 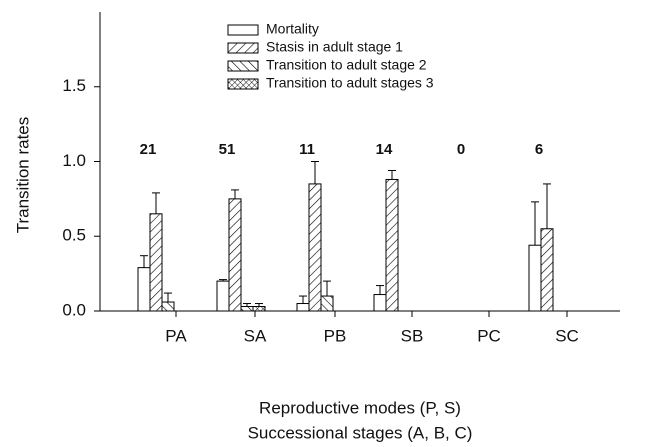 What do you see at coordinates (360, 407) in the screenshot?
I see `x-axis-label: Reproductive modes (P, S)` at bounding box center [360, 407].